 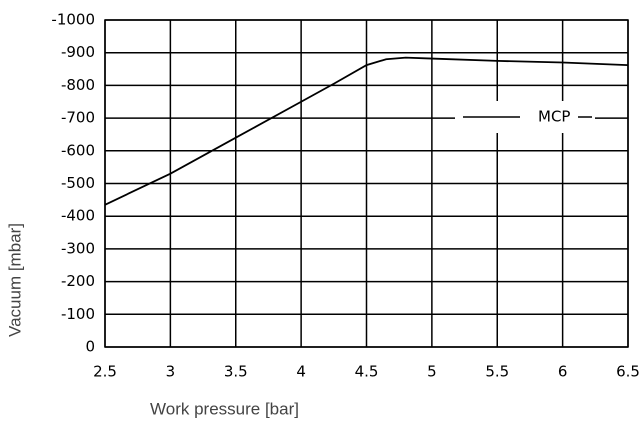 I want to click on y-tick-label: 0, so click(x=90, y=347).